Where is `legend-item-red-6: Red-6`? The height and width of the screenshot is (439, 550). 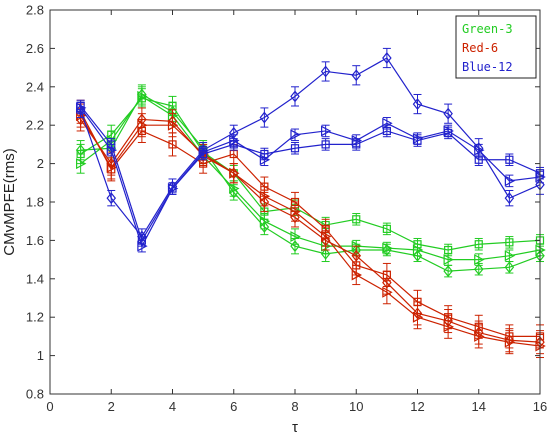 legend-item-red-6: Red-6 is located at coordinates (480, 48).